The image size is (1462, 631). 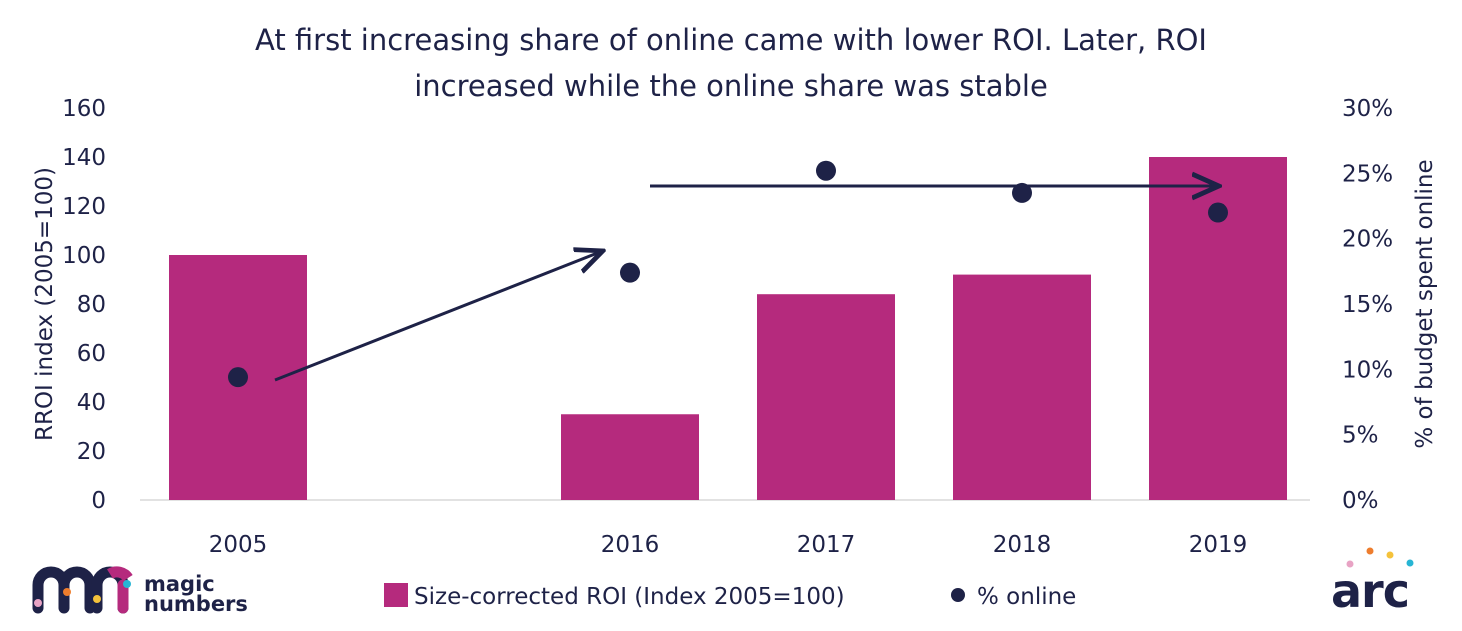 What do you see at coordinates (958, 595) in the screenshot?
I see `legend-swatch-online` at bounding box center [958, 595].